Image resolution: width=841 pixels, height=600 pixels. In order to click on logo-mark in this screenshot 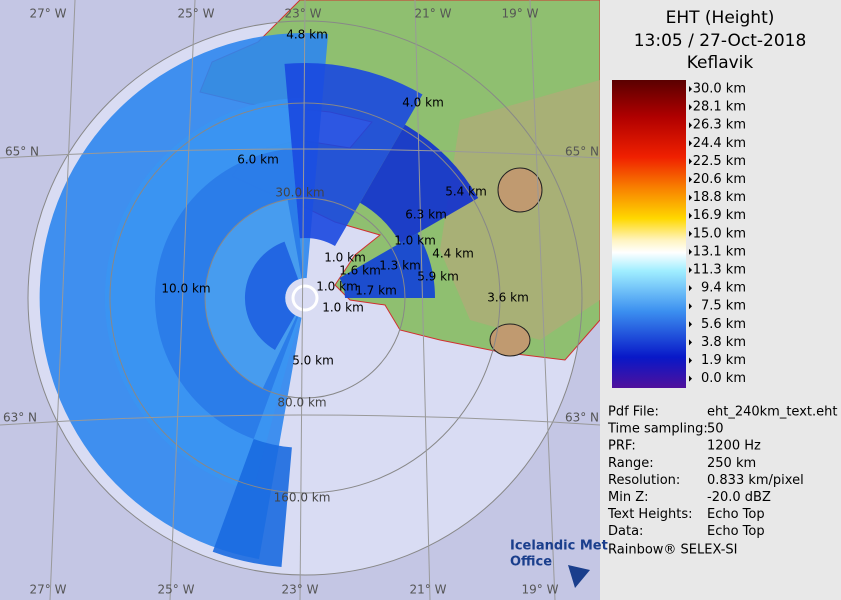, I will do `click(579, 576)`.